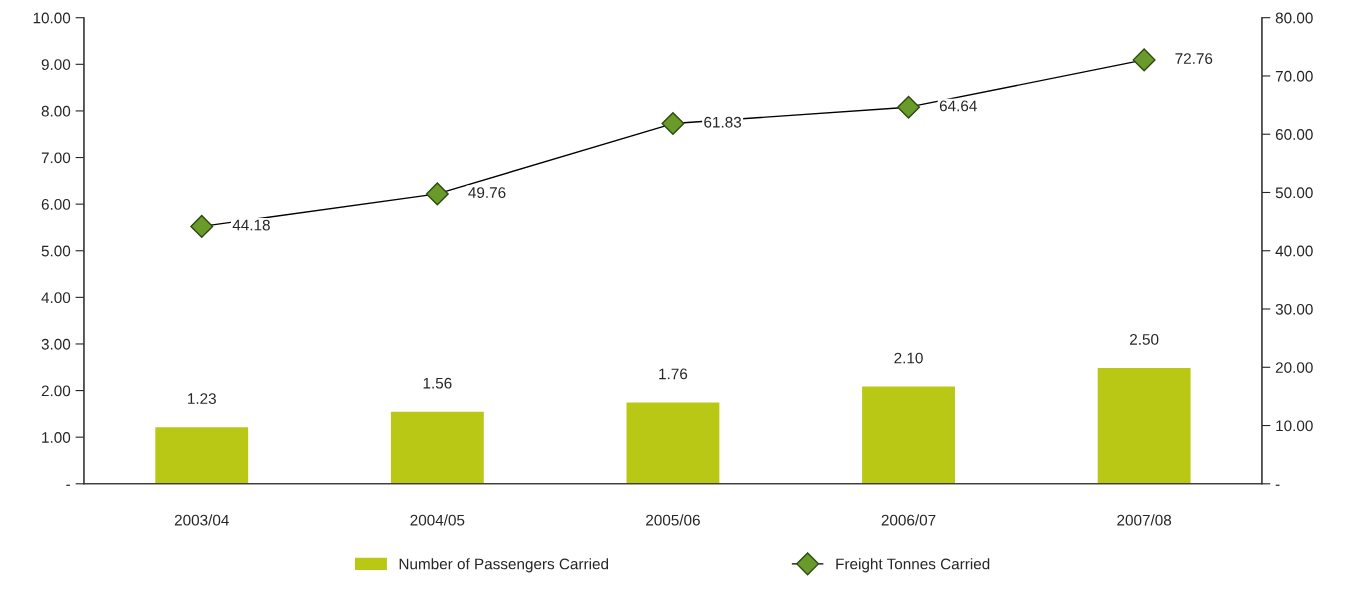 The height and width of the screenshot is (590, 1354). I want to click on x-tick-label: 2006/07, so click(908, 520).